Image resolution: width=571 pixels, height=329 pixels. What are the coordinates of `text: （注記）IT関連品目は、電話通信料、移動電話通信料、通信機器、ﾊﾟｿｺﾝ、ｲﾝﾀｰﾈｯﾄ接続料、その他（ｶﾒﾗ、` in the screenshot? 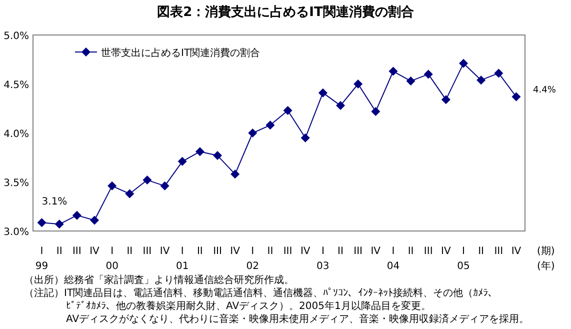 It's located at (261, 293).